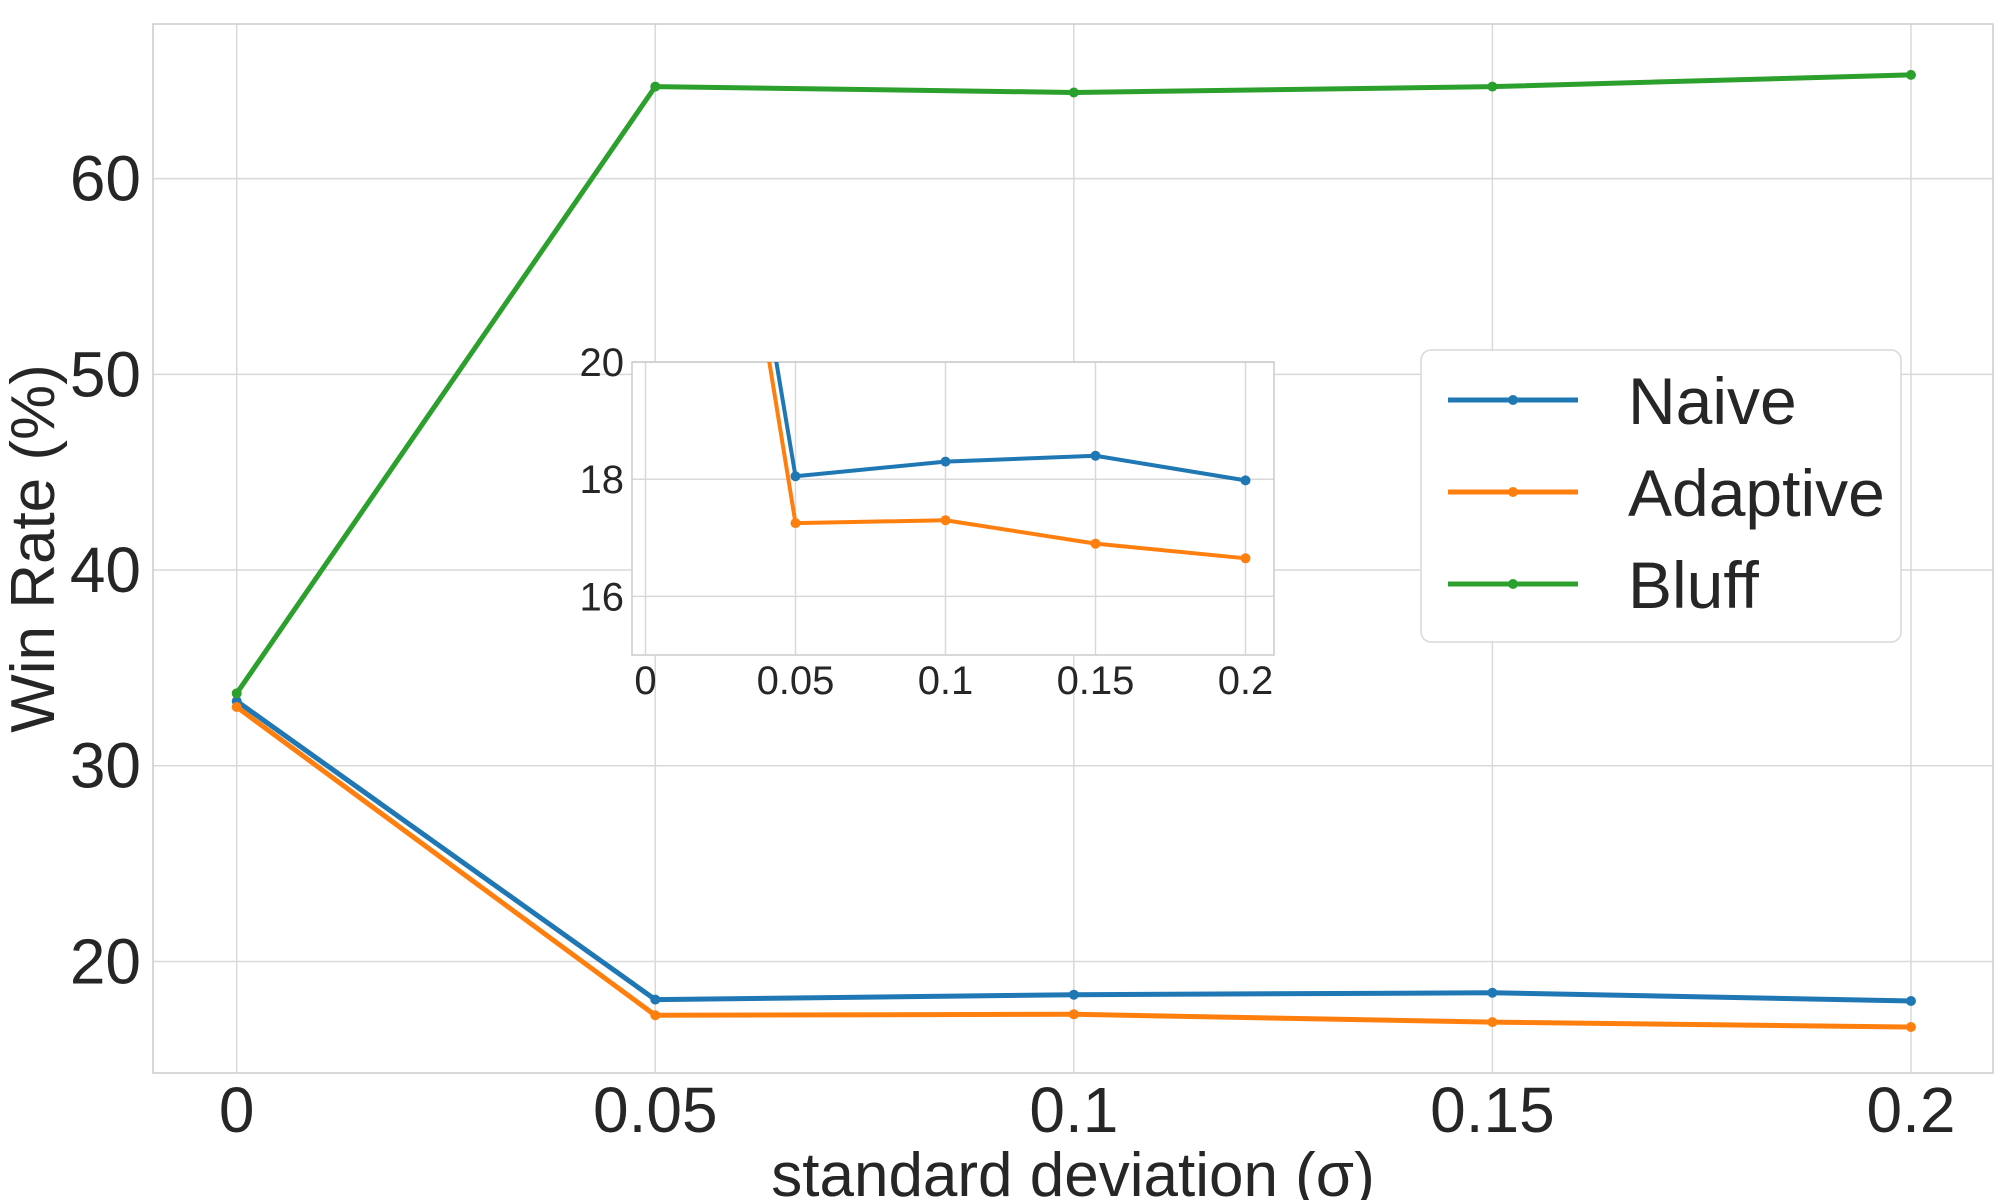 The image size is (2000, 1200). Describe the element at coordinates (105, 961) in the screenshot. I see `y-tick-label: 20` at that location.